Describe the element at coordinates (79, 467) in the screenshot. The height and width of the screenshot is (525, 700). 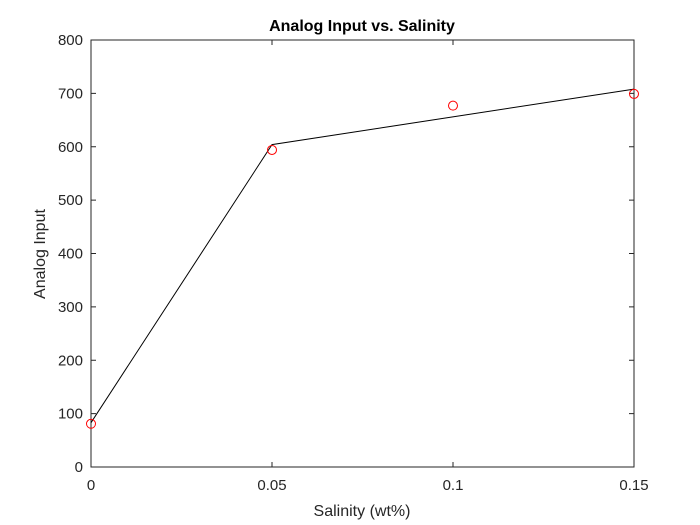
I see `y-tick-label: 0` at that location.